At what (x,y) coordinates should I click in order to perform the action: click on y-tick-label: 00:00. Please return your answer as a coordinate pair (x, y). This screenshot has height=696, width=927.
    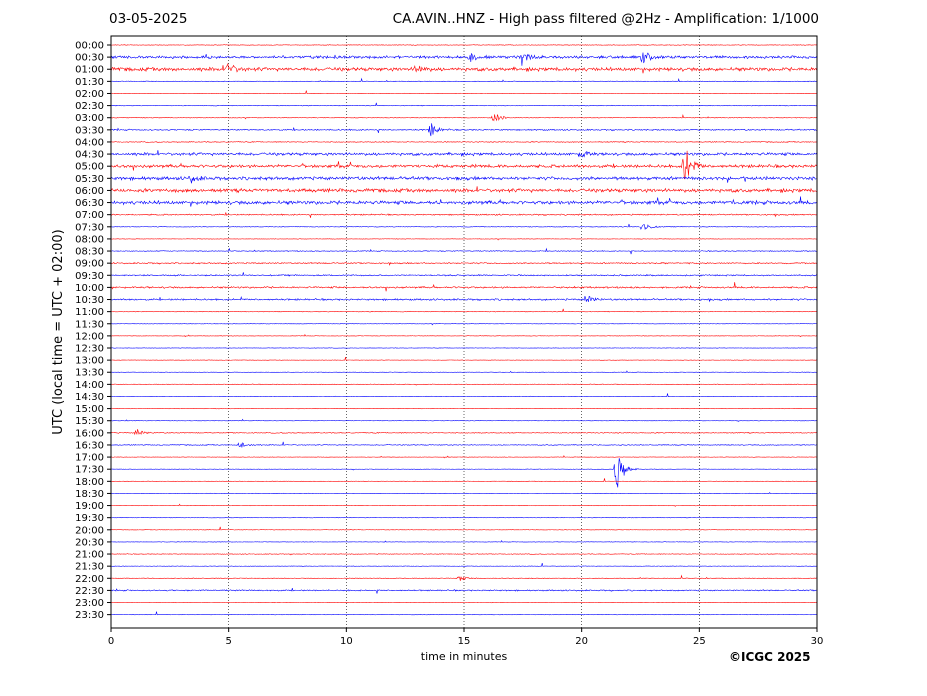
    Looking at the image, I should click on (89, 46).